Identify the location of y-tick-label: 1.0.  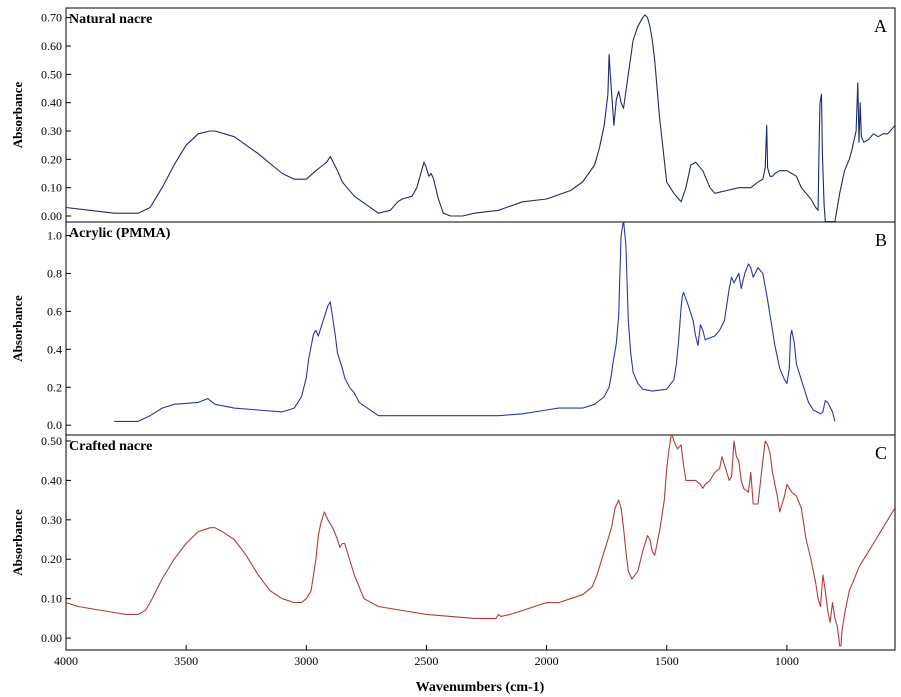
(54, 235).